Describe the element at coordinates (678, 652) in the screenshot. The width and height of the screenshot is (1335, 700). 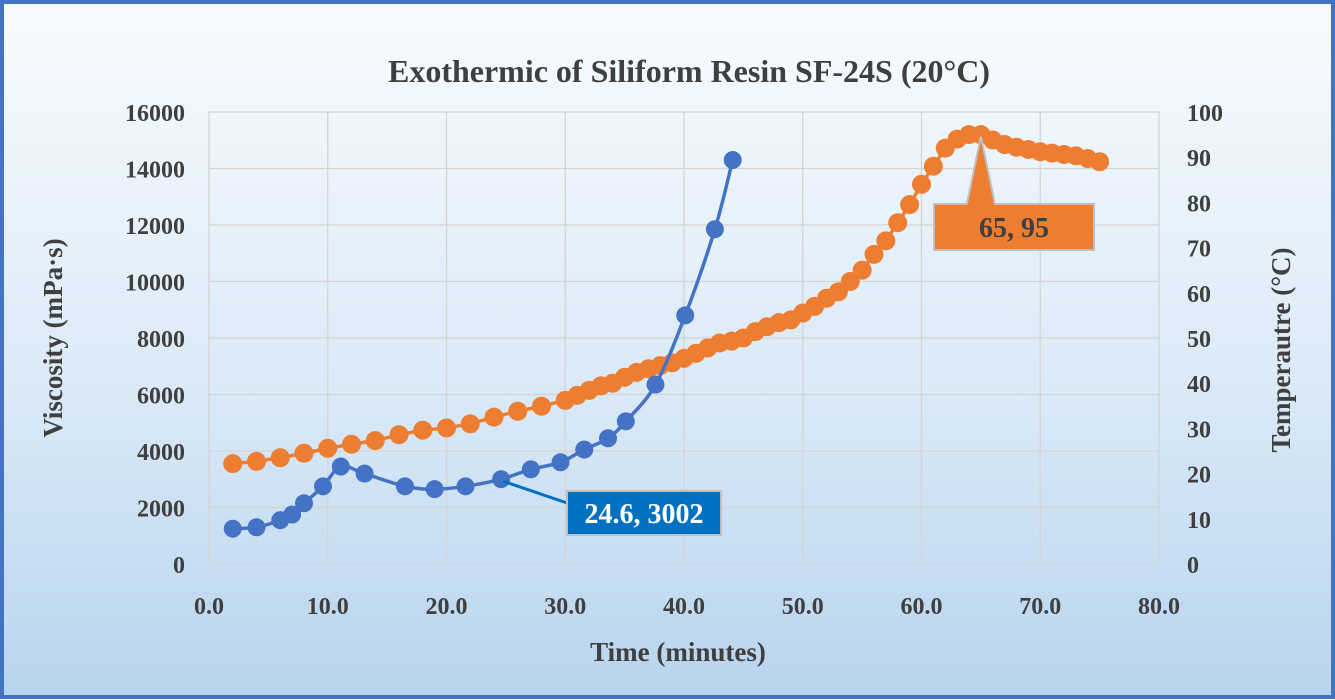
I see `x-axis-title: Time (minutes)` at that location.